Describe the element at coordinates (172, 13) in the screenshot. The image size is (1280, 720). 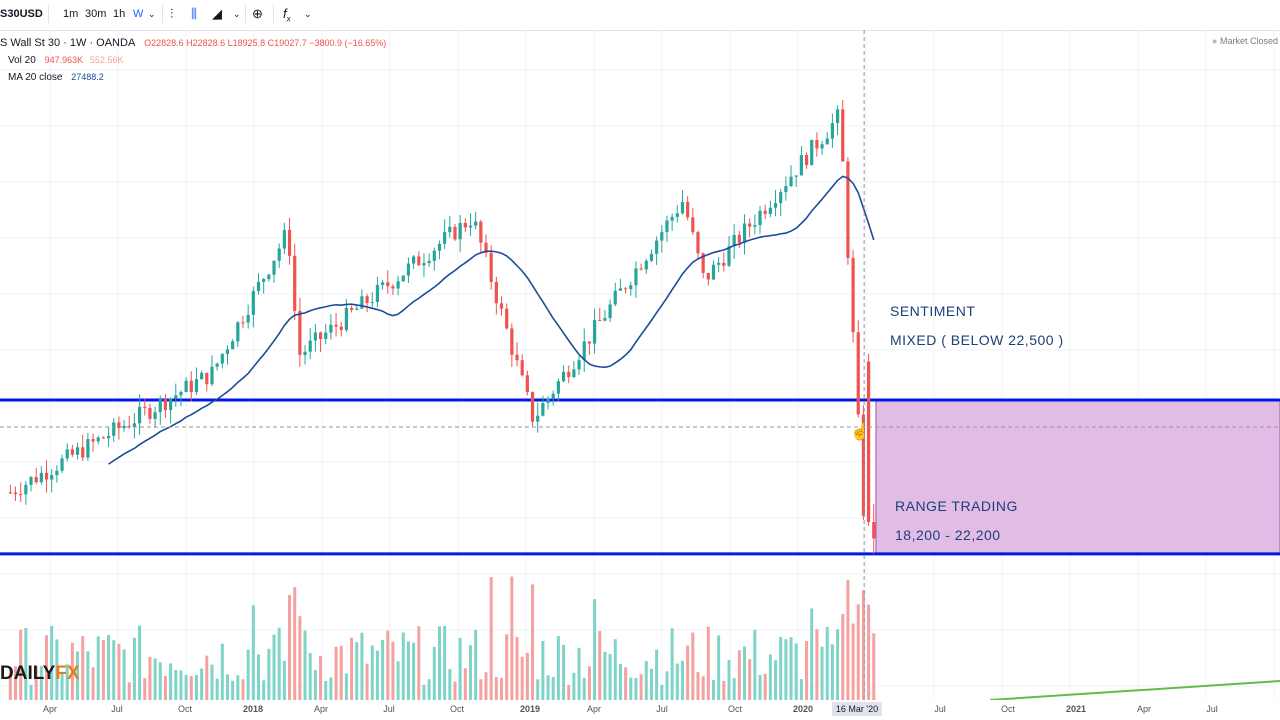
I see `bar-style-icon: ⫶` at that location.